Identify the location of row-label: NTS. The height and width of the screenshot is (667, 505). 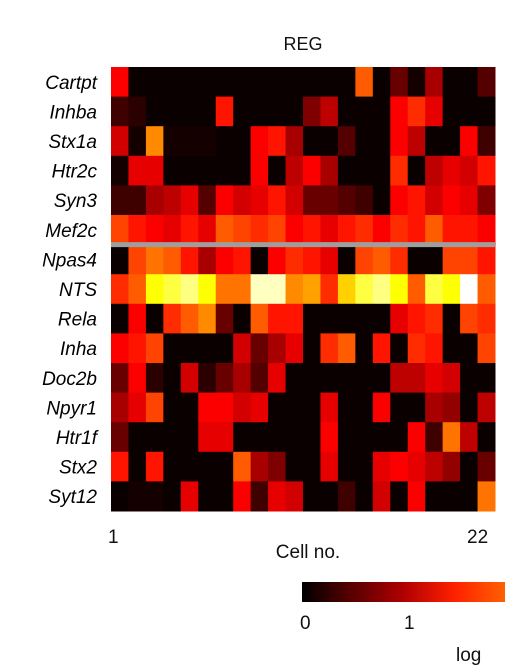
(78, 290).